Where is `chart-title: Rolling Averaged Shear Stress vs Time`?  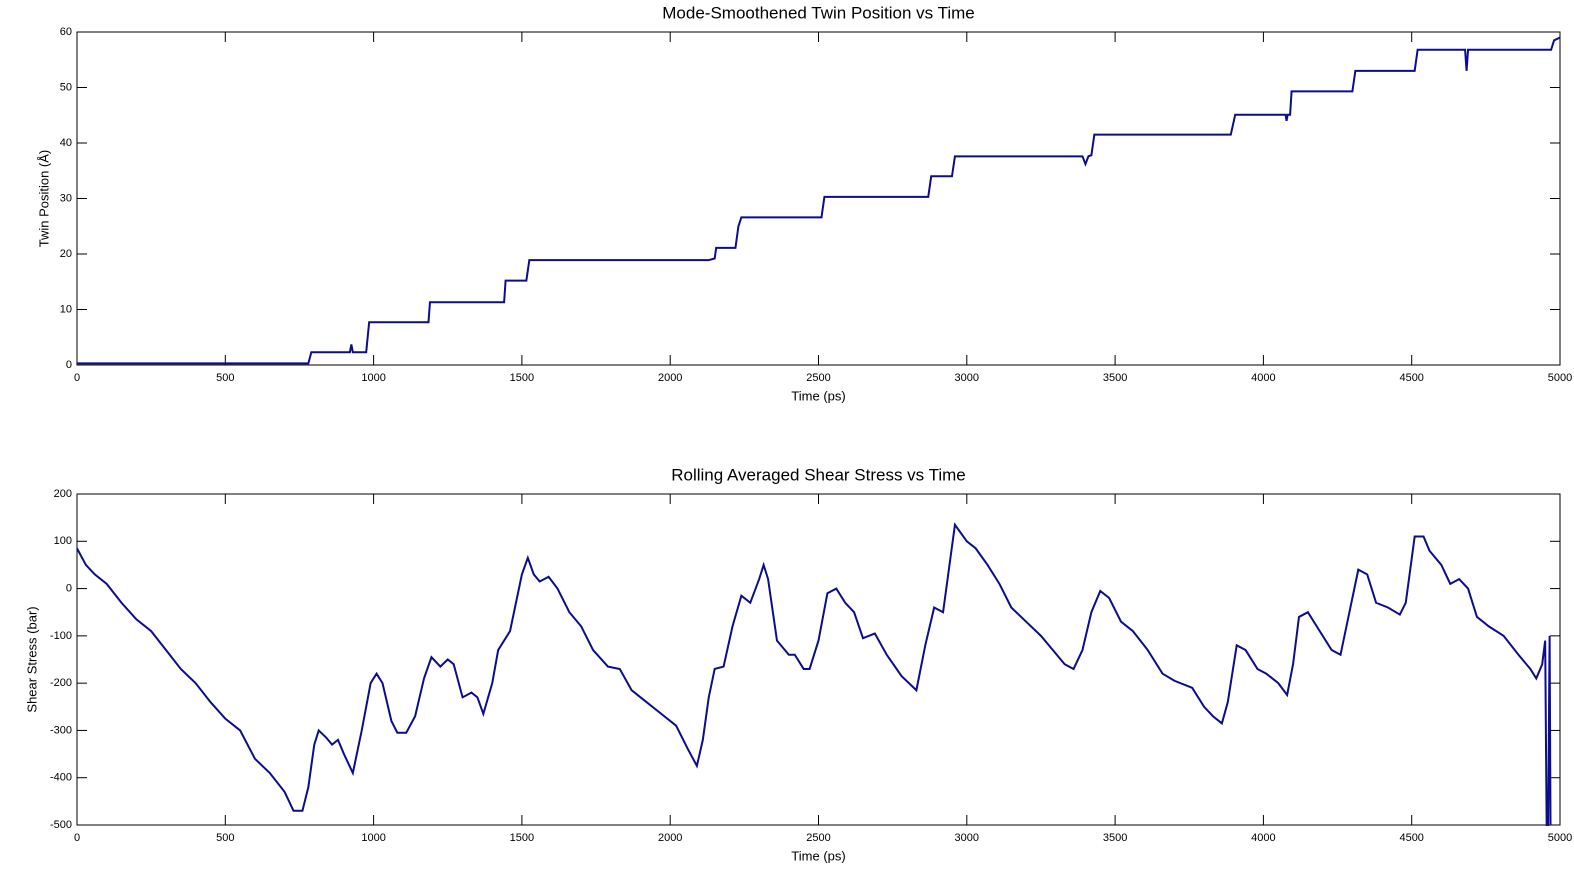
chart-title: Rolling Averaged Shear Stress vs Time is located at coordinates (818, 474).